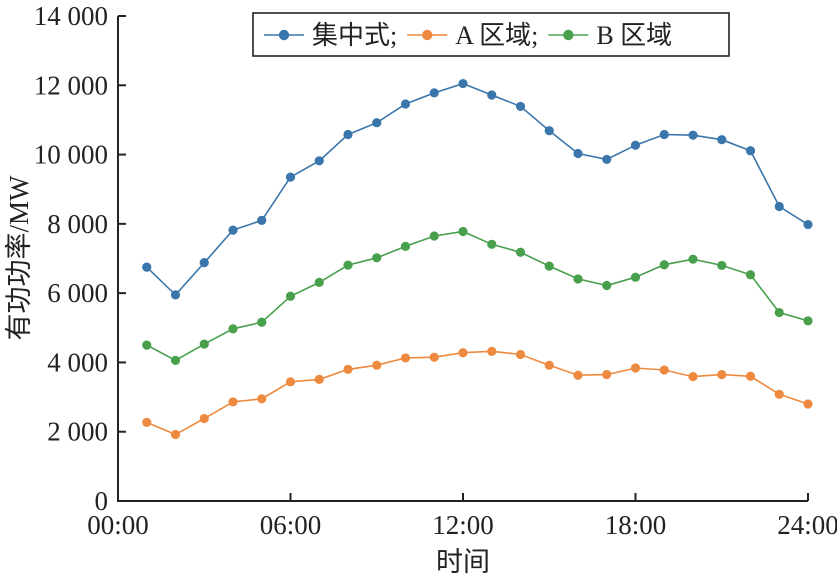 Image resolution: width=837 pixels, height=580 pixels. What do you see at coordinates (496, 35) in the screenshot?
I see `legend-label: A 区域;` at bounding box center [496, 35].